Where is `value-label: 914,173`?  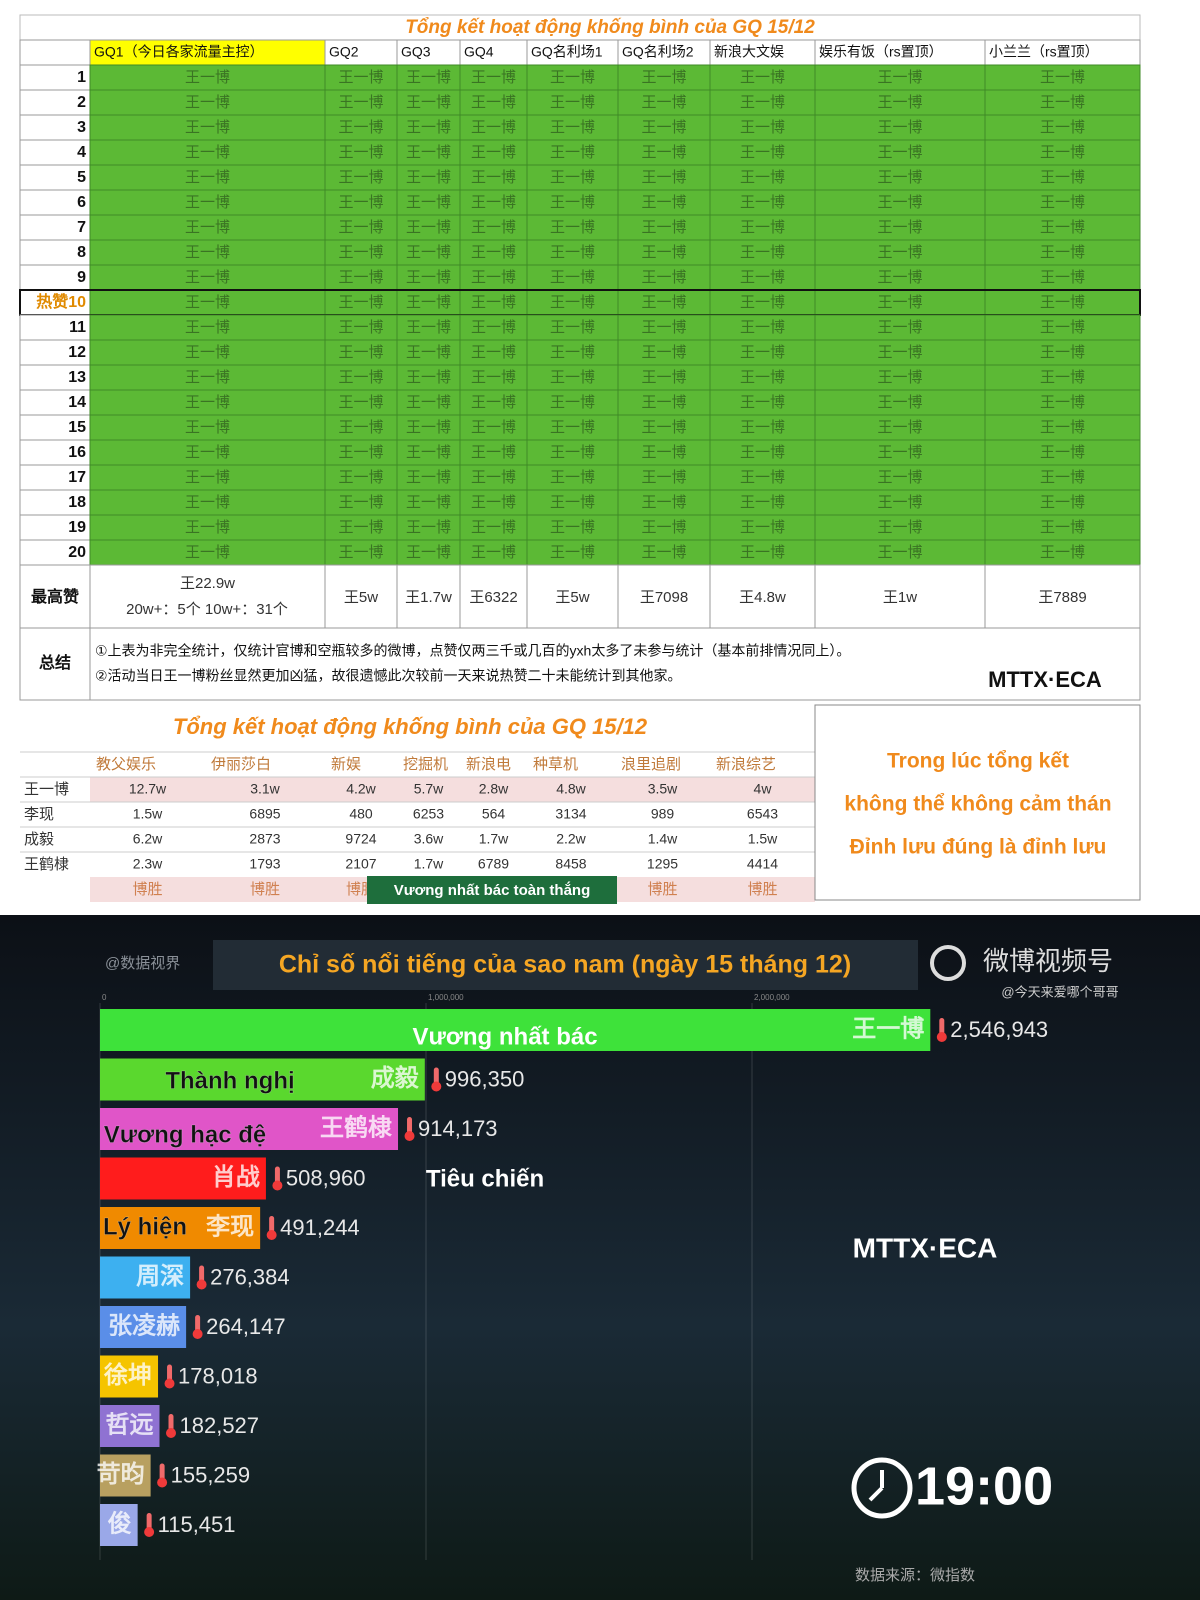 value-label: 914,173 is located at coordinates (458, 1128).